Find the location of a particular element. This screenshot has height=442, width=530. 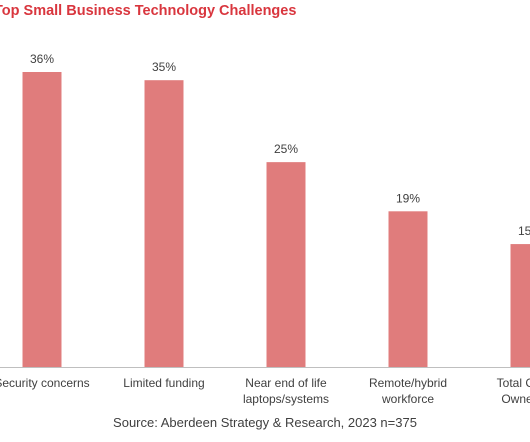

data-label-1: 36% is located at coordinates (42, 59).